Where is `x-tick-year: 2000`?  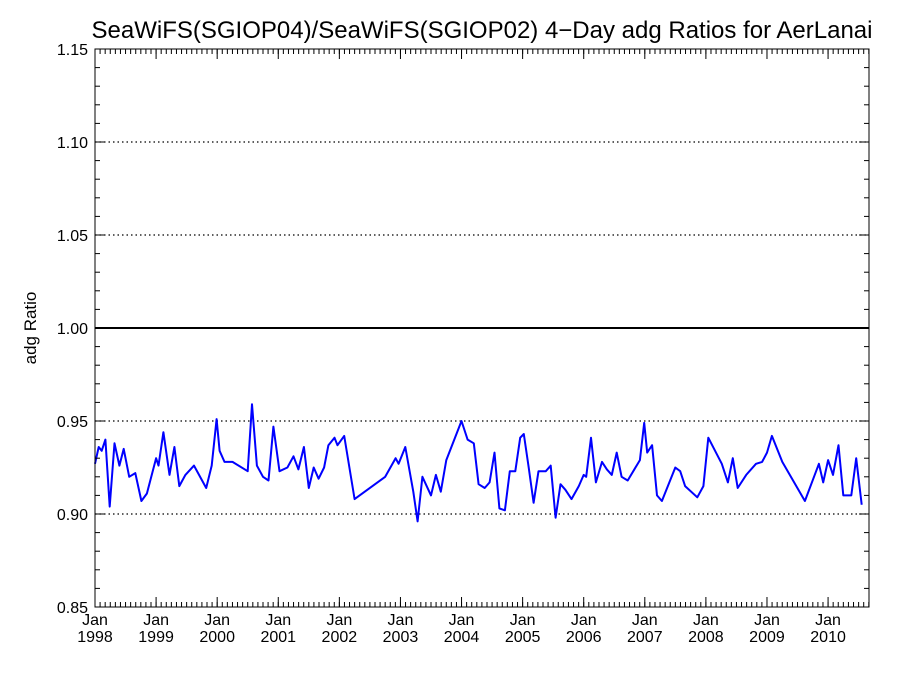
x-tick-year: 2000 is located at coordinates (217, 637).